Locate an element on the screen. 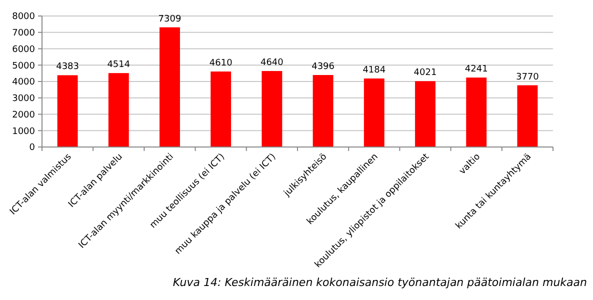 This screenshot has height=300, width=593. y-tick-label: 8000 is located at coordinates (24, 17).